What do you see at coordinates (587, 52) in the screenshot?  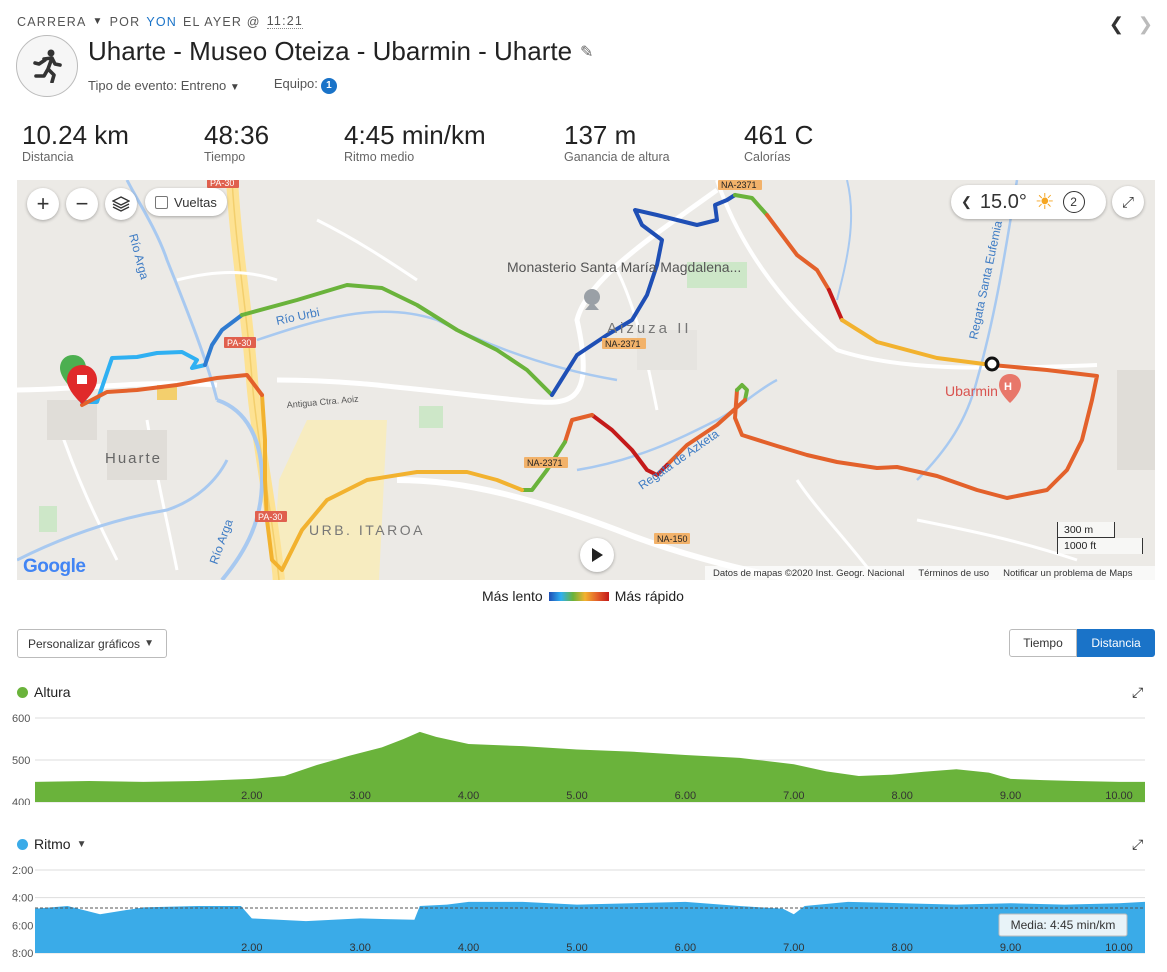 I see `edit-pencil-icon: ✎` at bounding box center [587, 52].